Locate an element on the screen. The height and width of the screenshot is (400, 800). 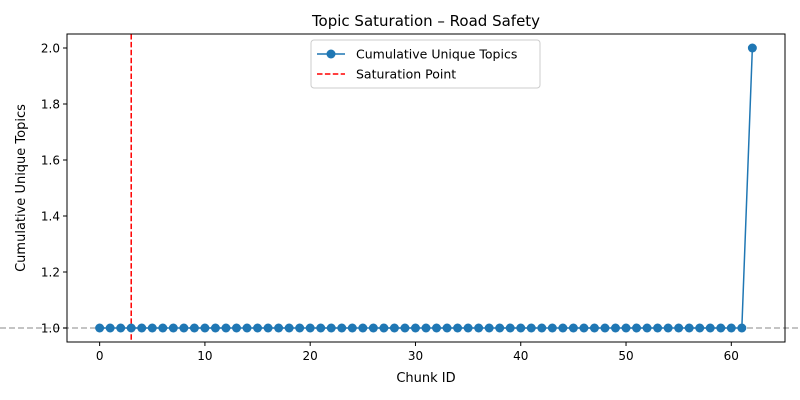
y-tick-label: 2.0 is located at coordinates (50, 49).